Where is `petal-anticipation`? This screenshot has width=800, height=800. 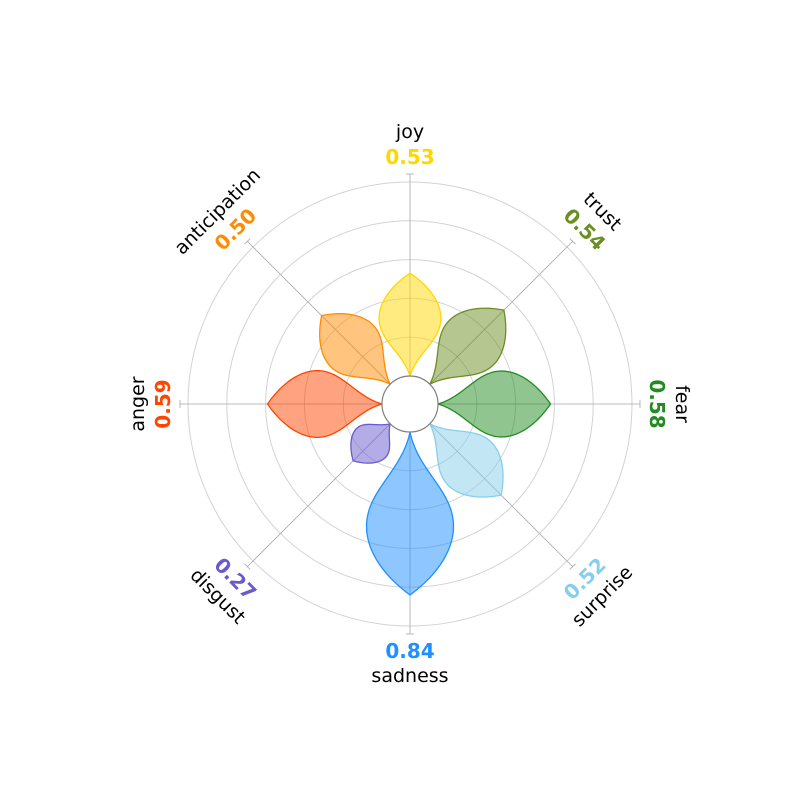 petal-anticipation is located at coordinates (355, 349).